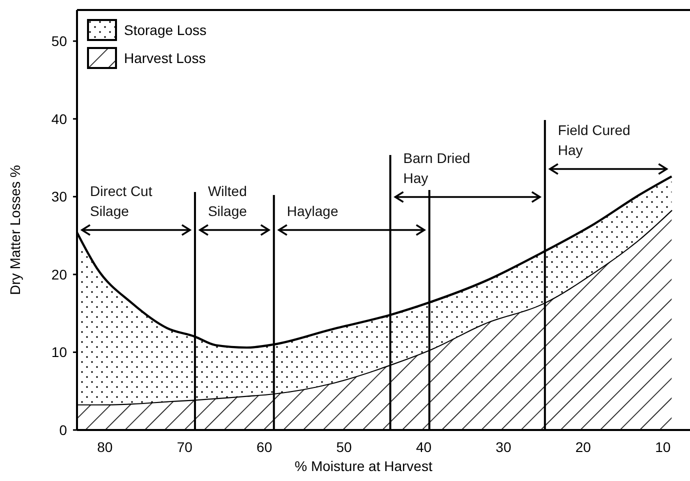  What do you see at coordinates (344, 447) in the screenshot?
I see `x-tick-label: 50` at bounding box center [344, 447].